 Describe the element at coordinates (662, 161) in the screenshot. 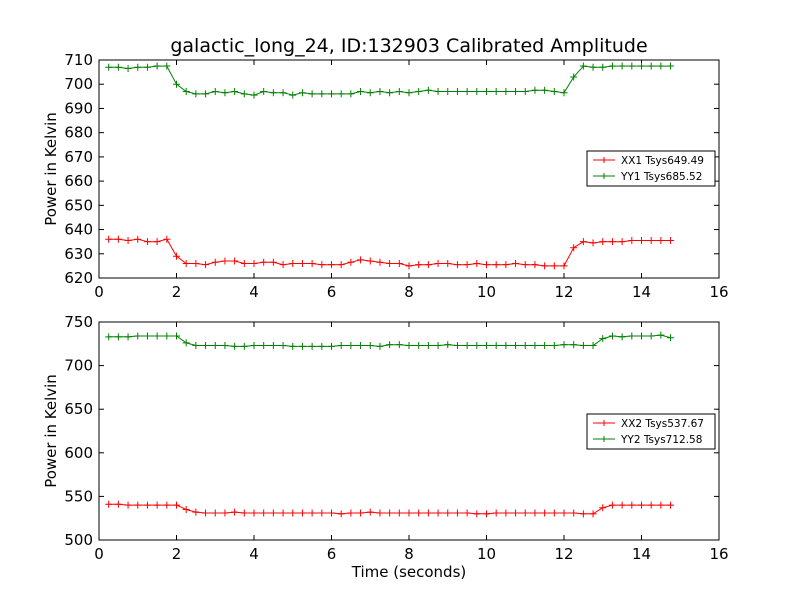

I see `legend-entry: XX1 Tsys649.49` at that location.